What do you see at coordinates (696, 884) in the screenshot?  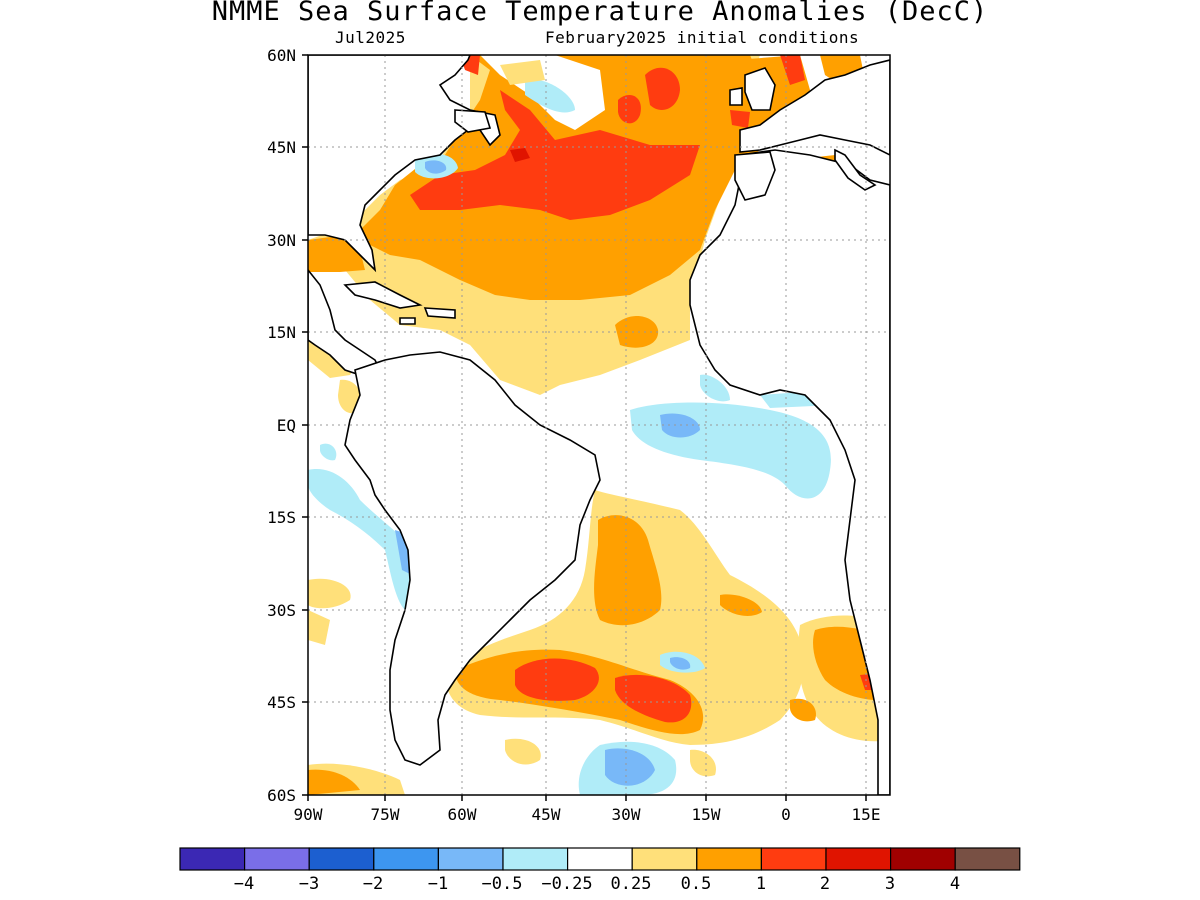 I see `colorbar-label: 0.5` at bounding box center [696, 884].